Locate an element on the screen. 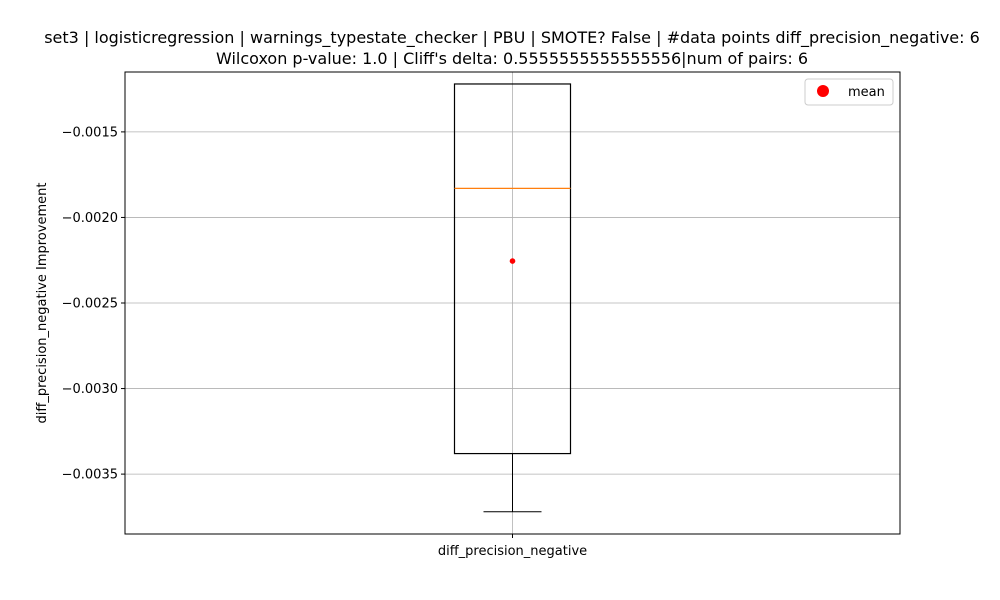 The image size is (1000, 600). y-tick-label: −0.0025 is located at coordinates (90, 304).